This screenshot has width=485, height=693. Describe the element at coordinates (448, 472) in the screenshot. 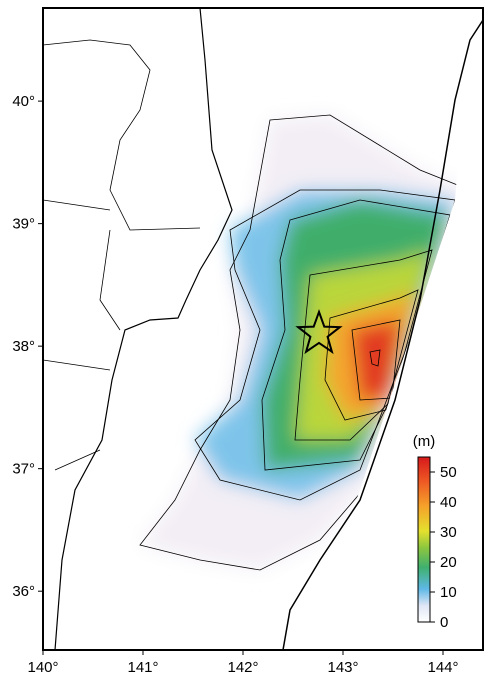

I see `colorbar-tick-label: 50` at that location.